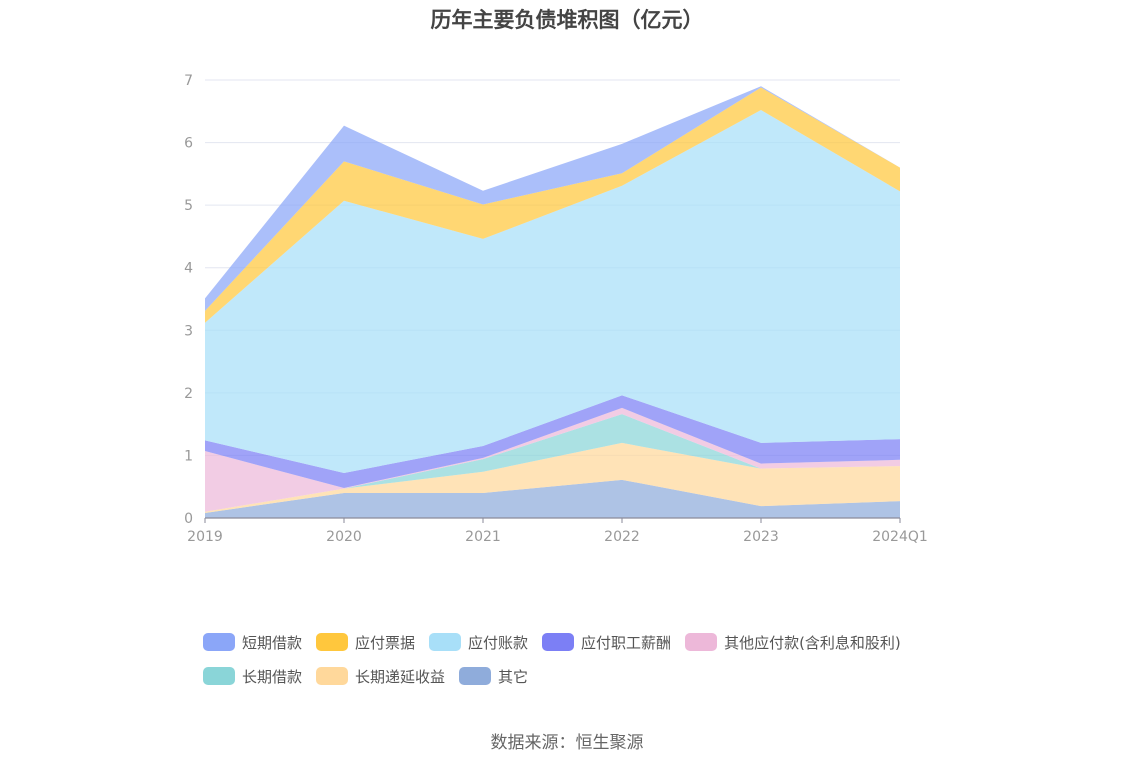 This screenshot has height=766, width=1134. I want to click on legend-item: 应付职工薪酬, so click(606, 642).